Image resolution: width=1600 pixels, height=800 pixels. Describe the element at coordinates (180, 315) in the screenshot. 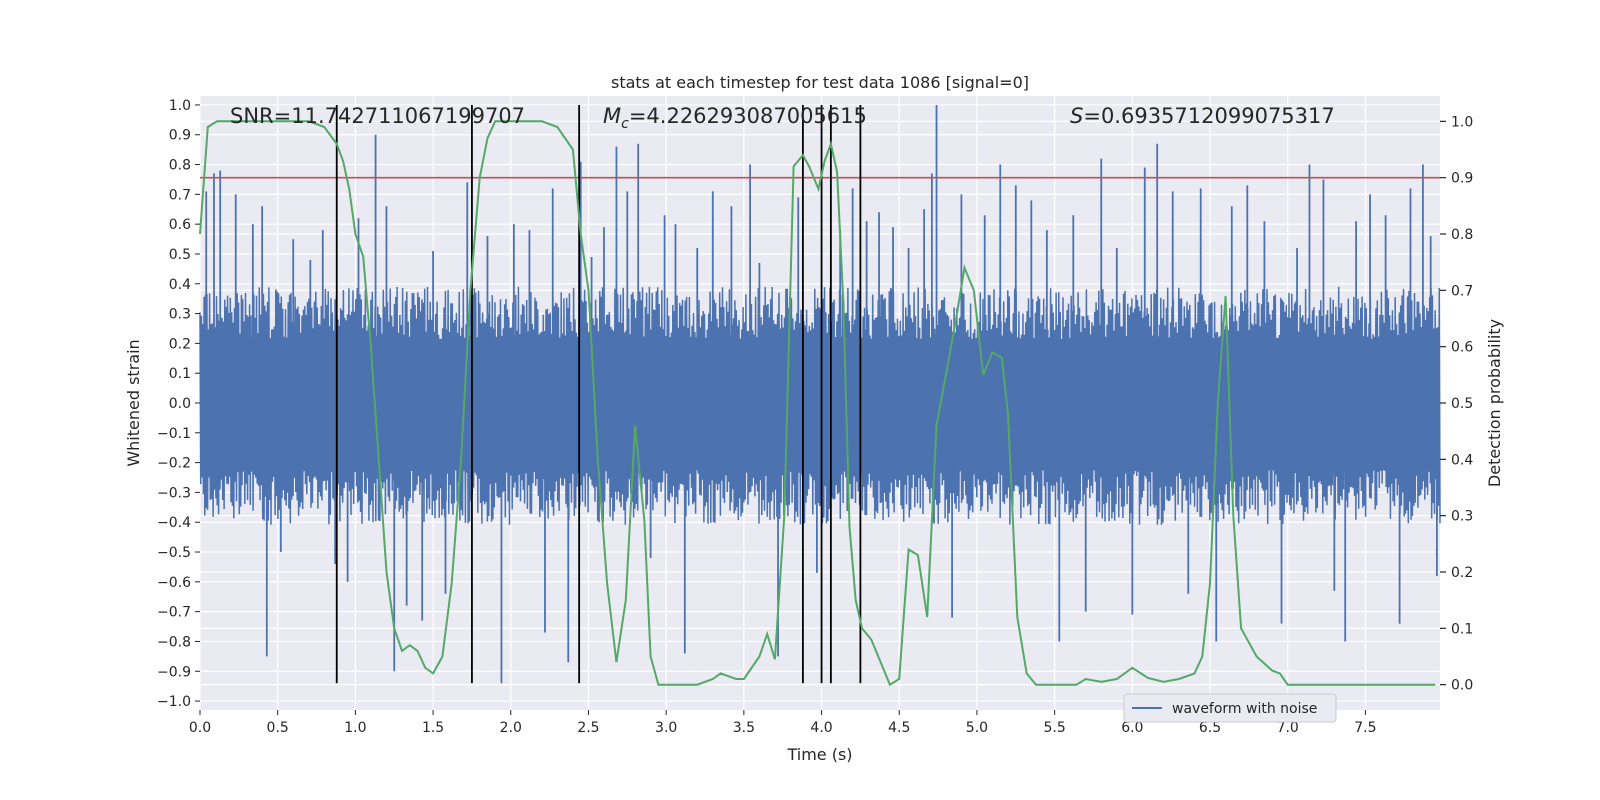

I see `y-tick-label: 0.3` at that location.